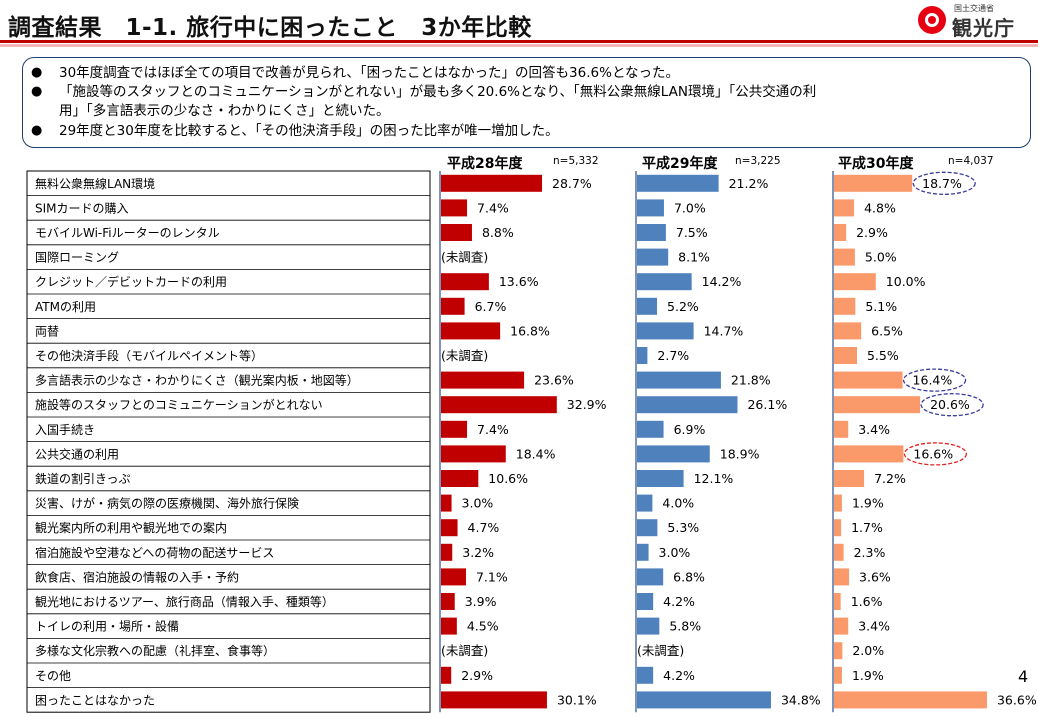 This screenshot has height=717, width=1038. Describe the element at coordinates (758, 161) in the screenshot. I see `panel-n-h29: n=3,225` at that location.